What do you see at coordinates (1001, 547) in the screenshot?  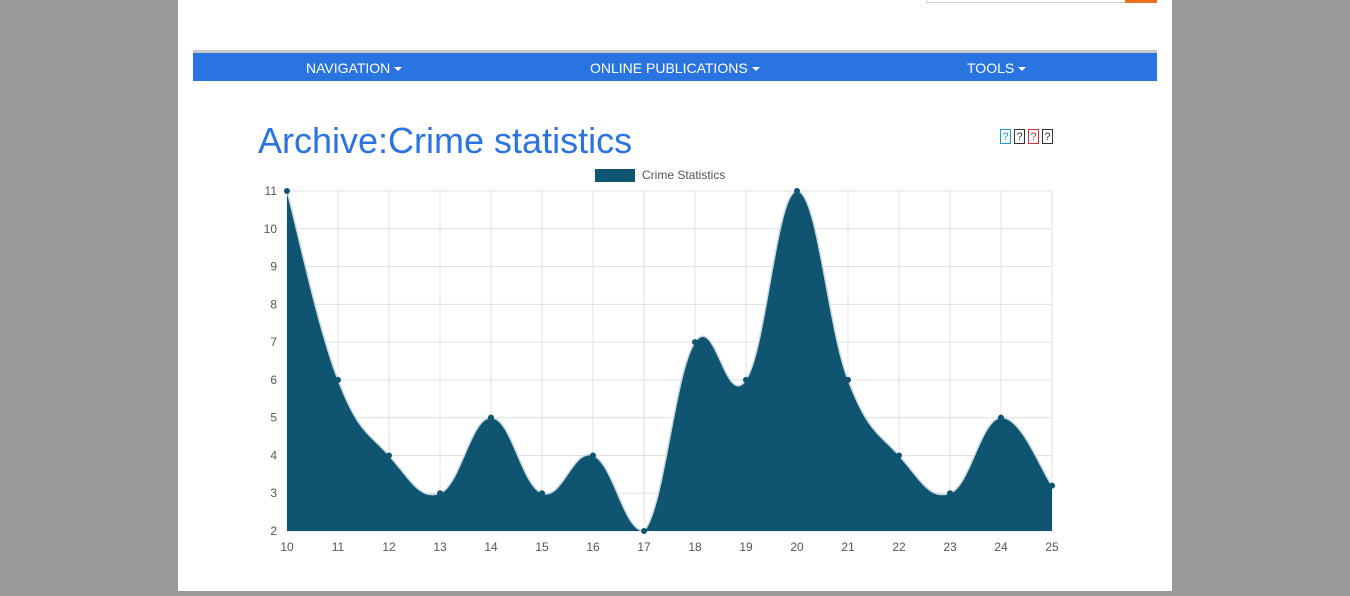 I see `x-tick-label: 24` at bounding box center [1001, 547].